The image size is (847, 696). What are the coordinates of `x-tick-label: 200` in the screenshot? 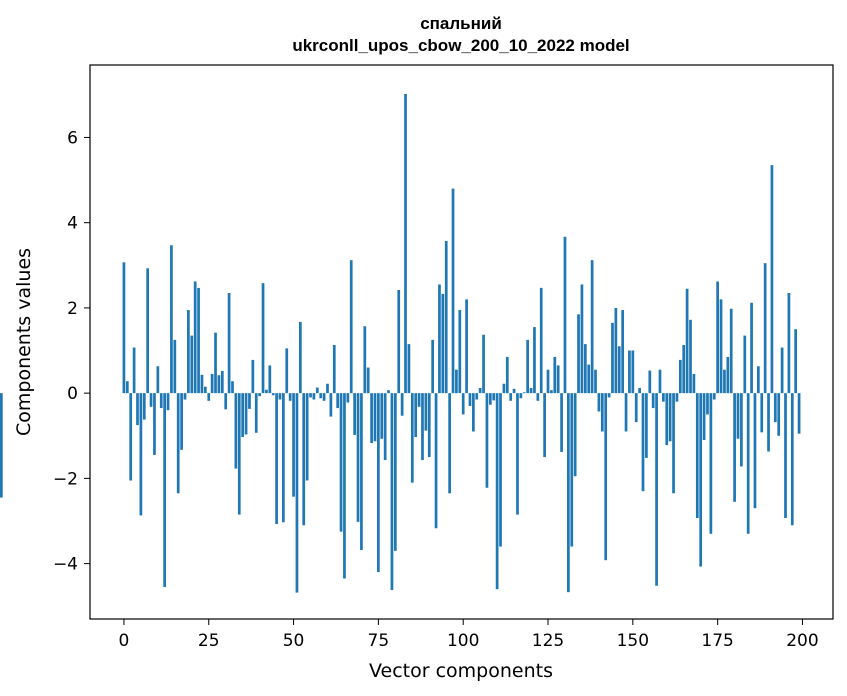 It's located at (802, 641).